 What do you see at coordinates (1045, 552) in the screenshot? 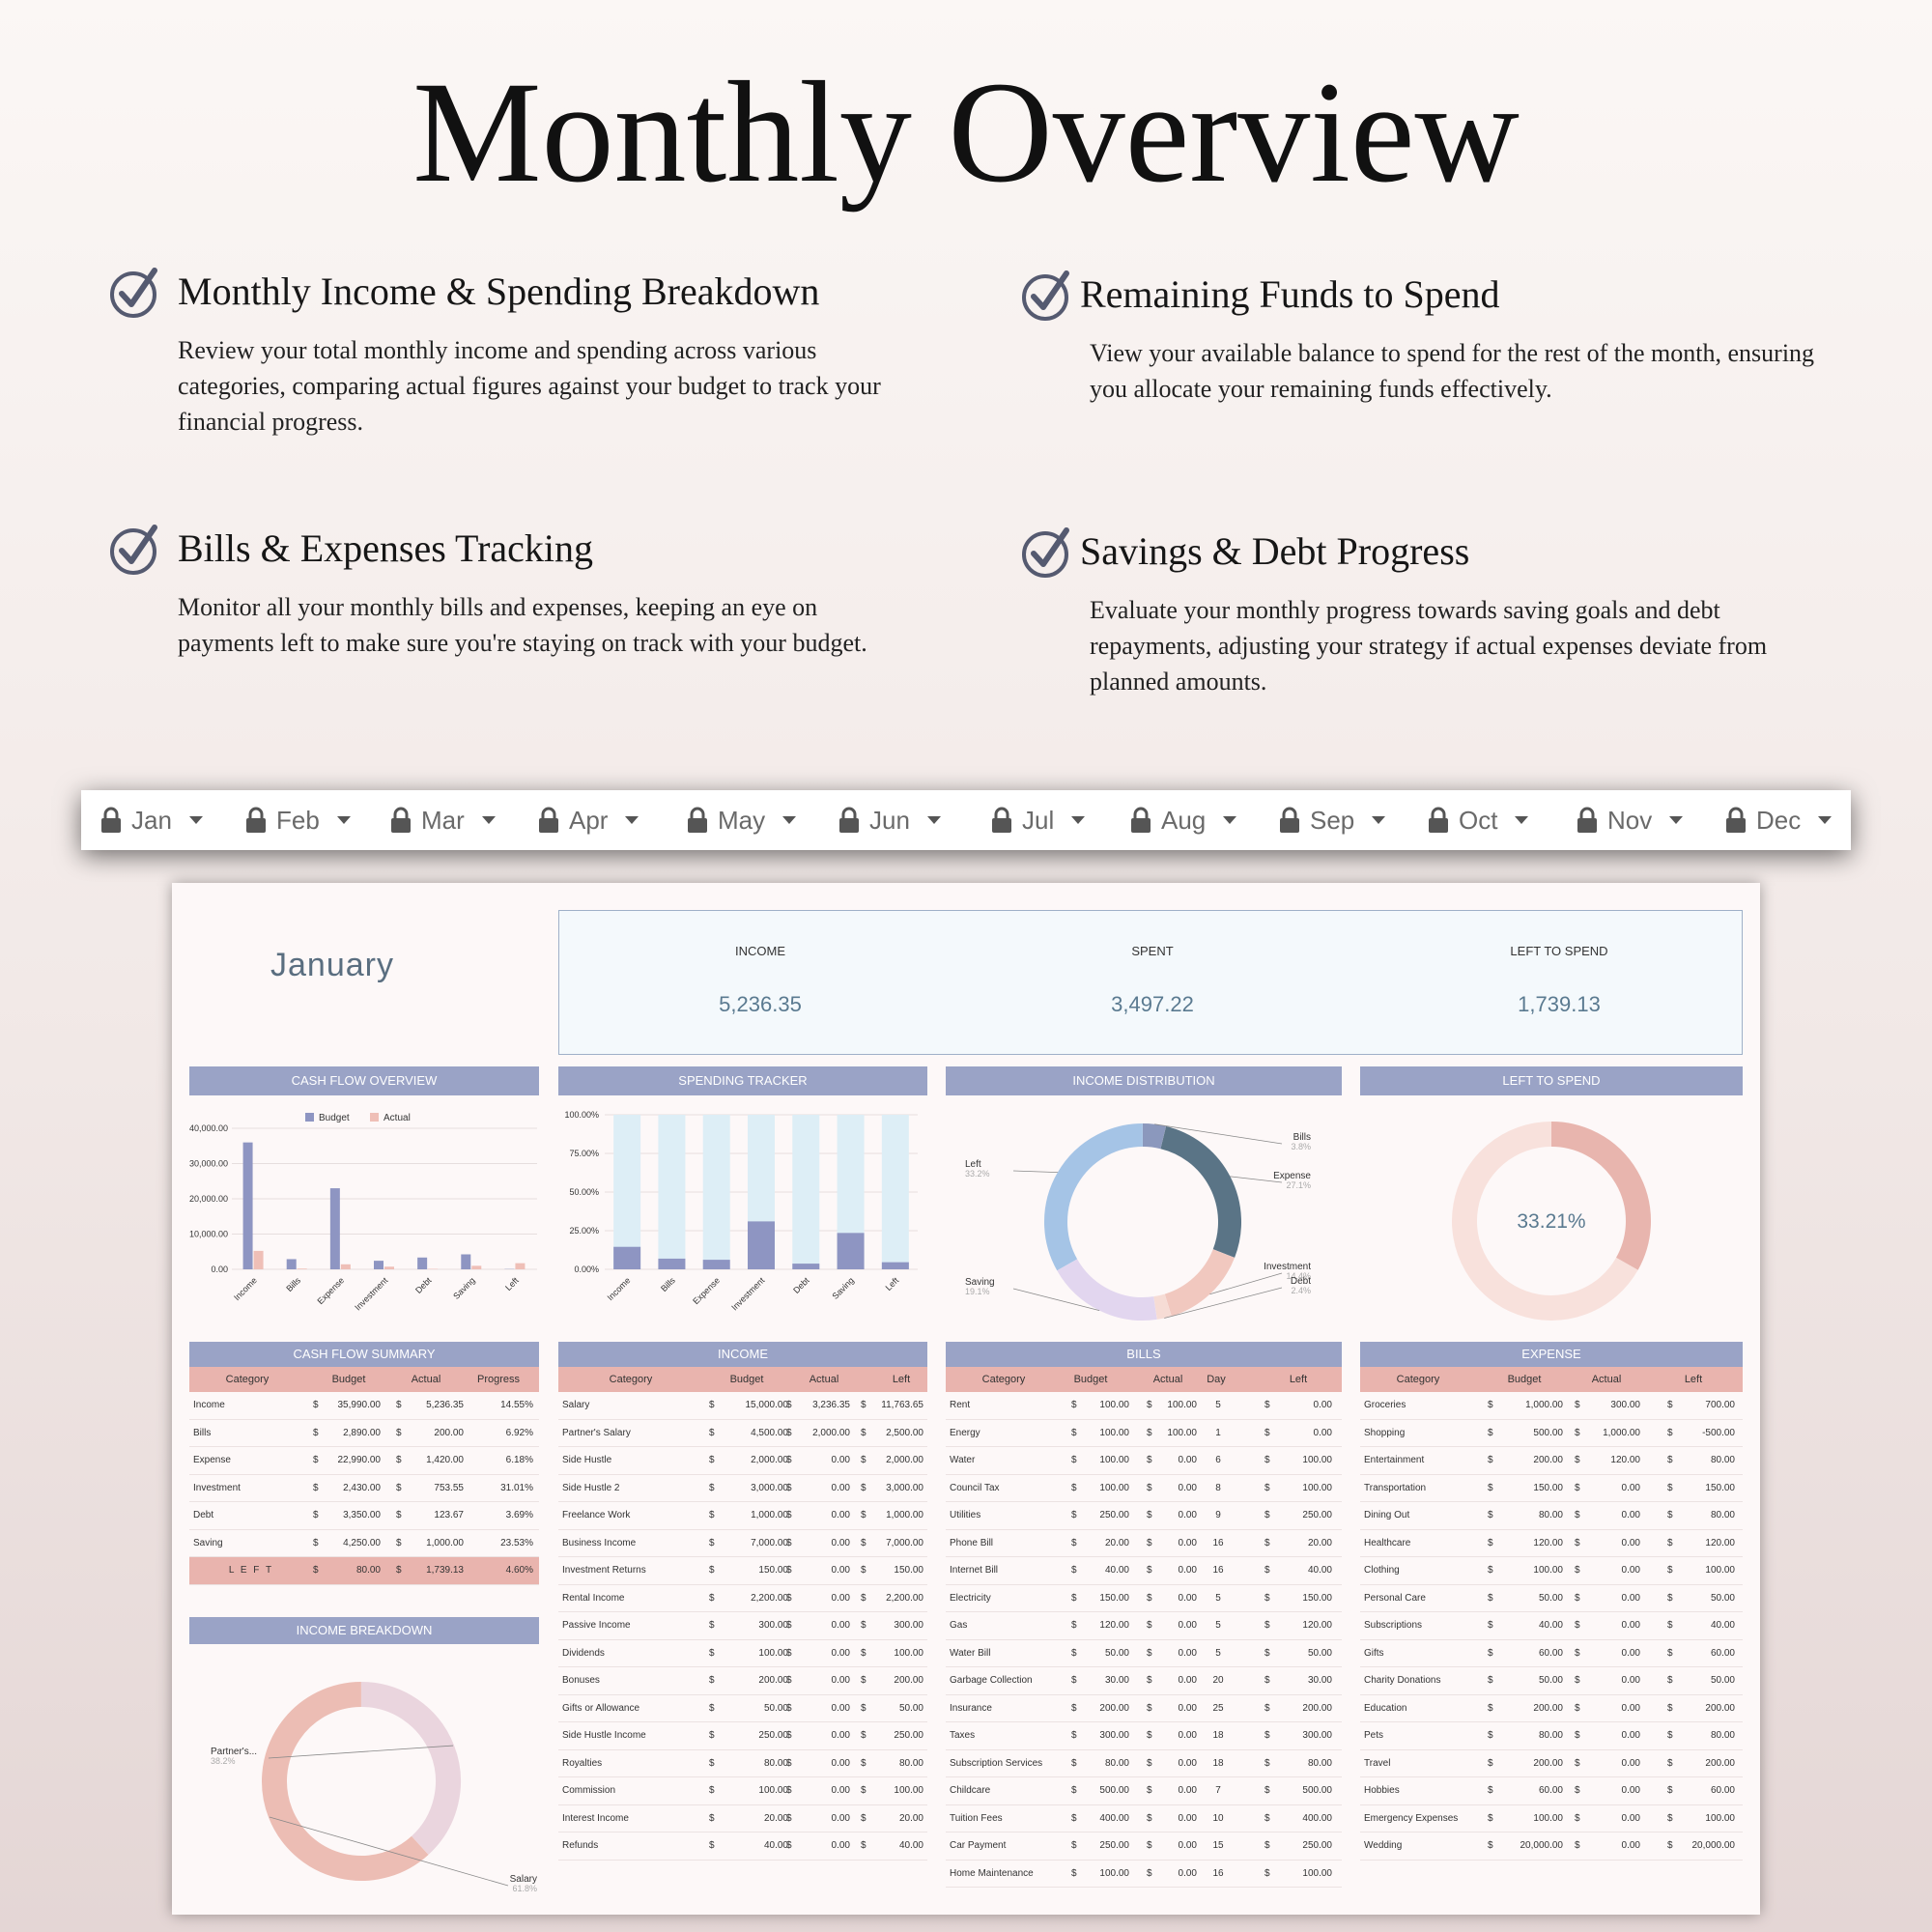
I see `check-circle-icon` at bounding box center [1045, 552].